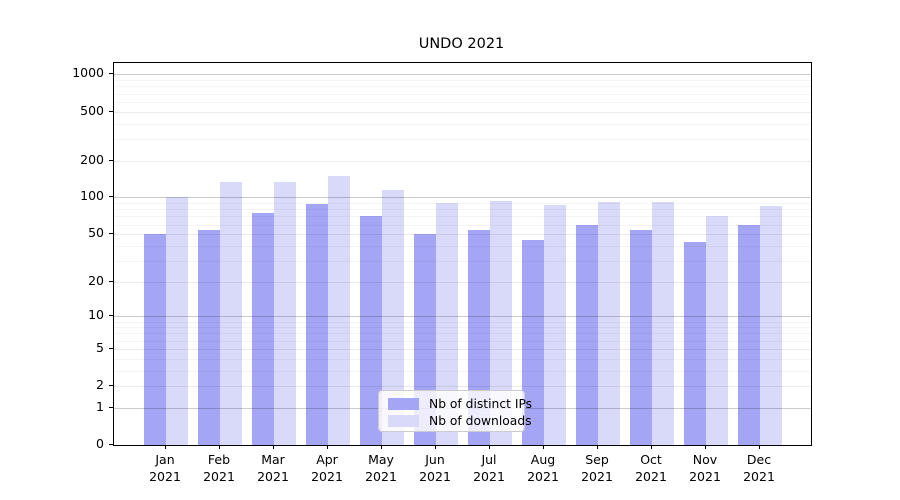 The image size is (900, 500). Describe the element at coordinates (543, 468) in the screenshot. I see `x-tick-label-aug: Aug 2021` at that location.